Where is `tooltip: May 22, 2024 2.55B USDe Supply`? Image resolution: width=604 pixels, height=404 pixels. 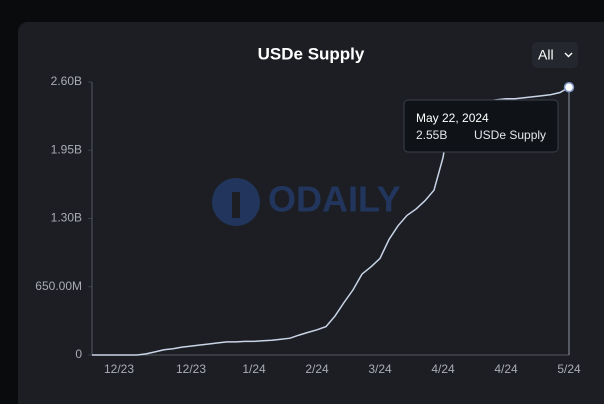 tooltip: May 22, 2024 2.55B USDe Supply is located at coordinates (481, 126).